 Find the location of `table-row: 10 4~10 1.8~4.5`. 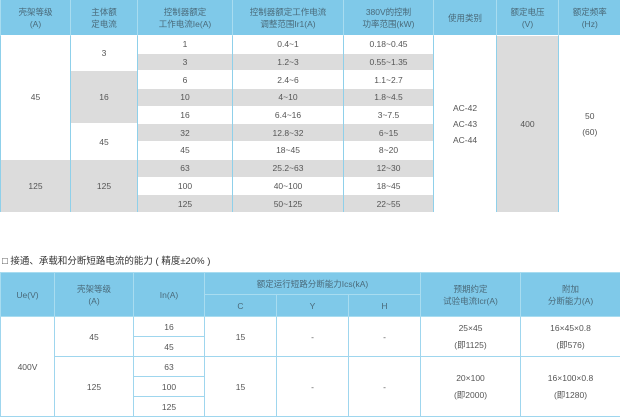

table-row: 10 4~10 1.8~4.5 is located at coordinates (310, 97).